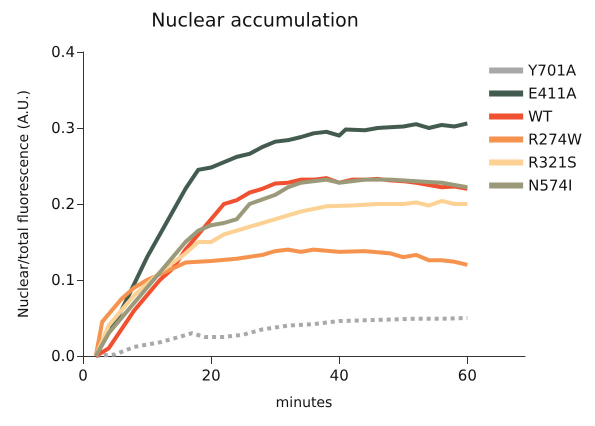 The width and height of the screenshot is (595, 426). Describe the element at coordinates (282, 337) in the screenshot. I see `line-series` at that location.